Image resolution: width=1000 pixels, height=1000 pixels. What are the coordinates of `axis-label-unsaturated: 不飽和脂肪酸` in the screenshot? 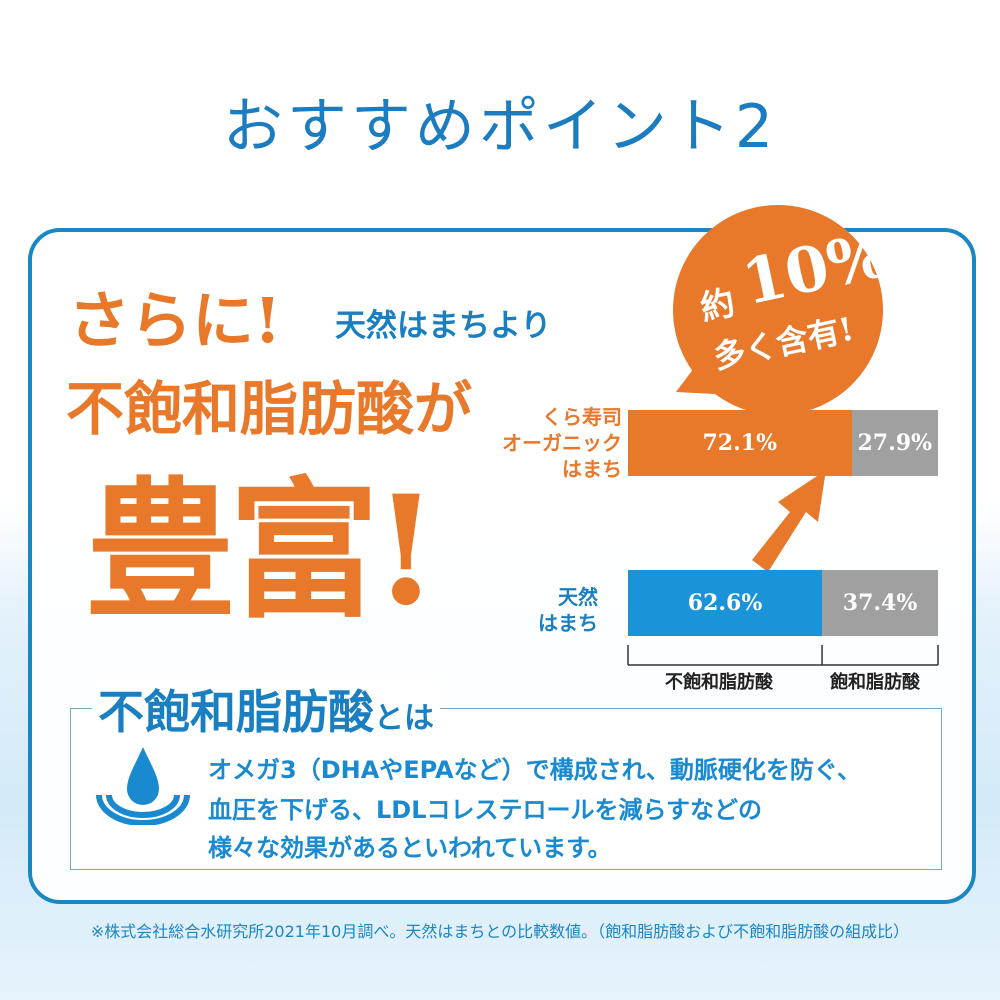 It's located at (719, 682).